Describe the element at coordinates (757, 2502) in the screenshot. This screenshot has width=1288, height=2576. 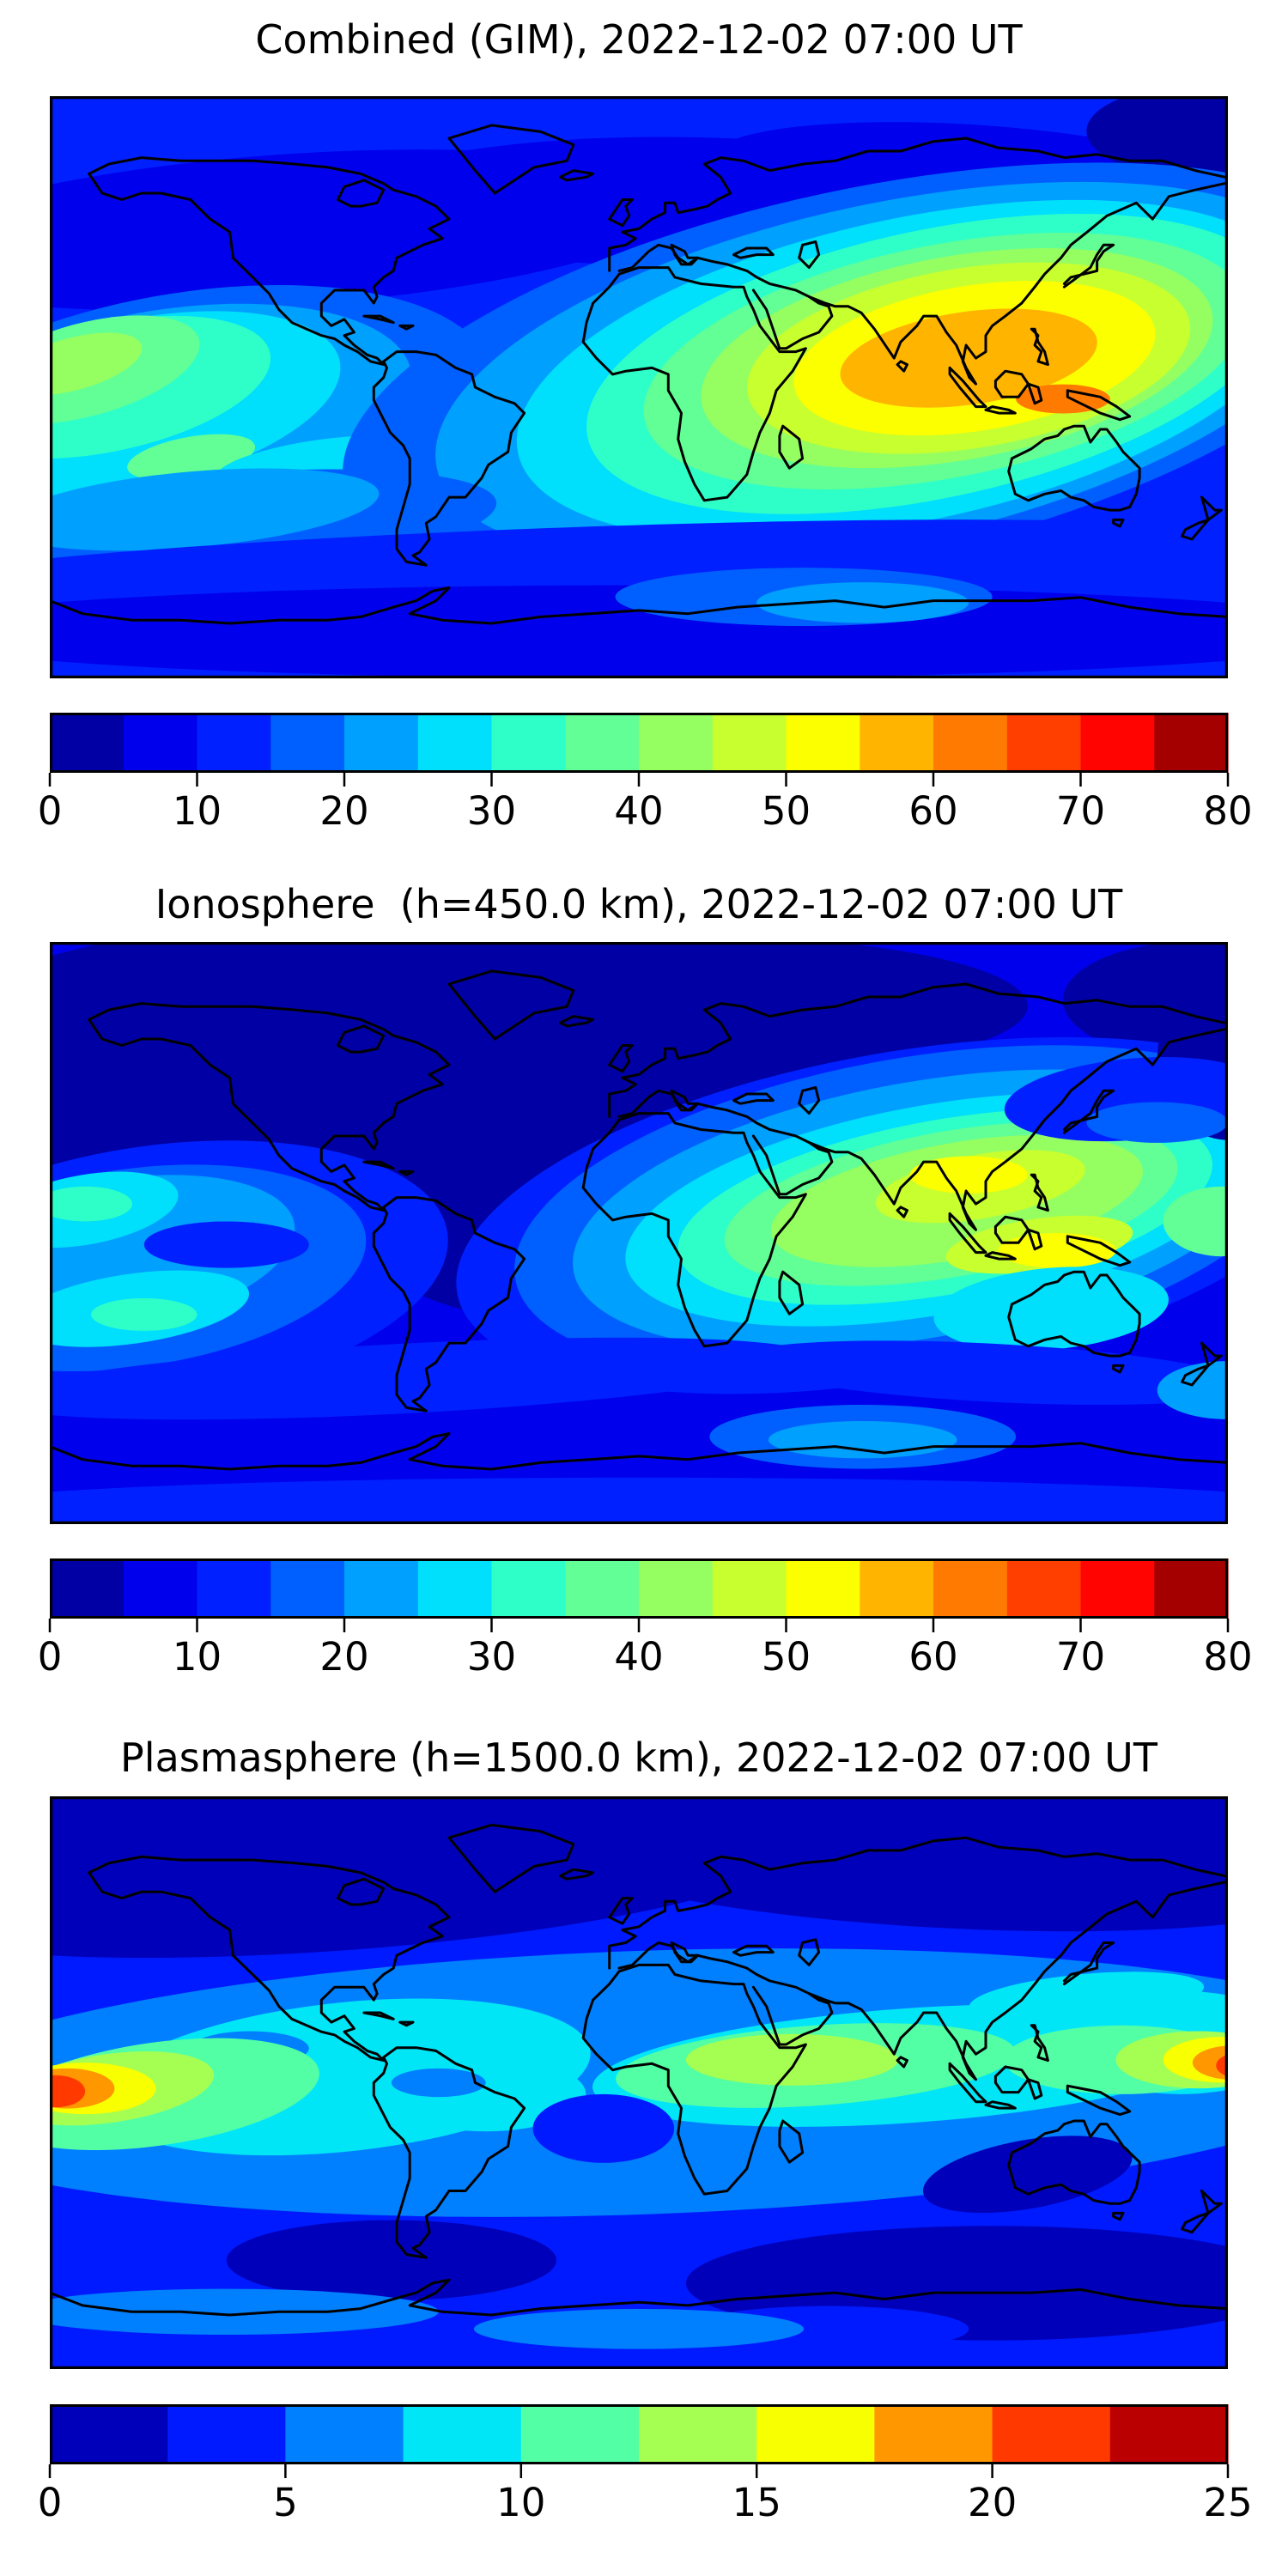
I see `colorbar-tick-label: 15` at that location.